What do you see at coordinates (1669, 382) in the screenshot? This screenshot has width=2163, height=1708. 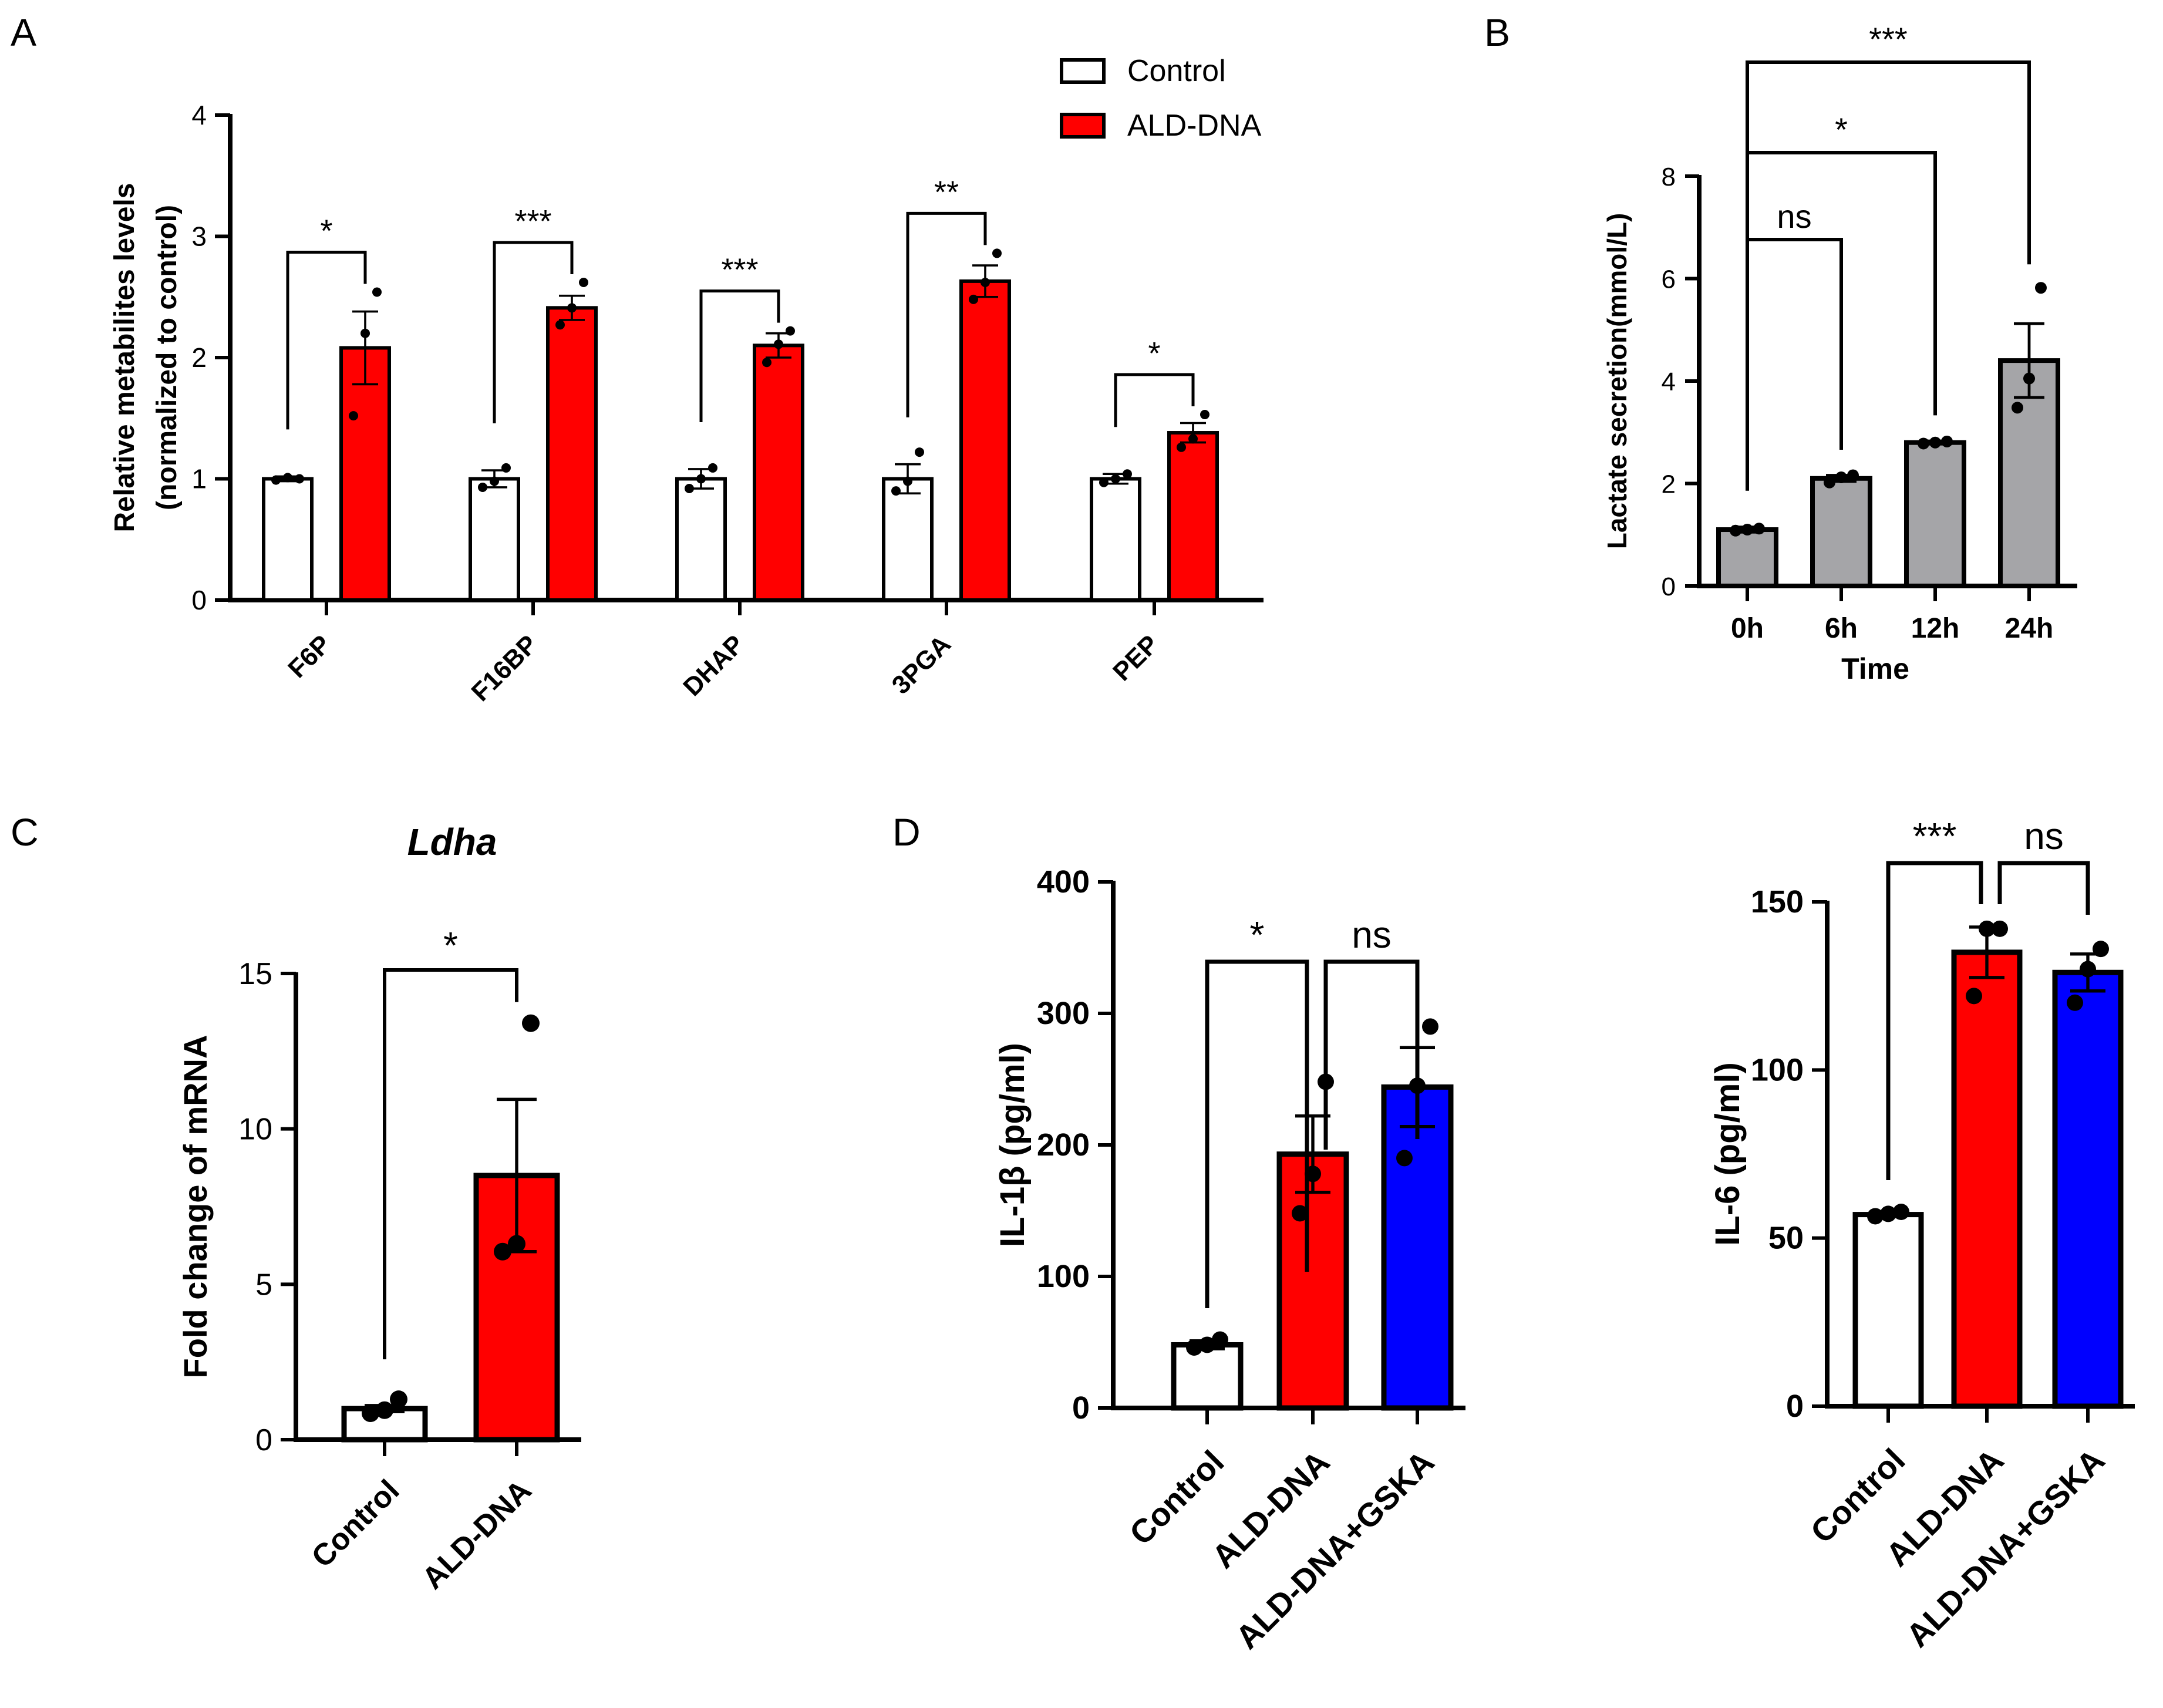 I see `panel-b-y-tick-label: 4` at bounding box center [1669, 382].